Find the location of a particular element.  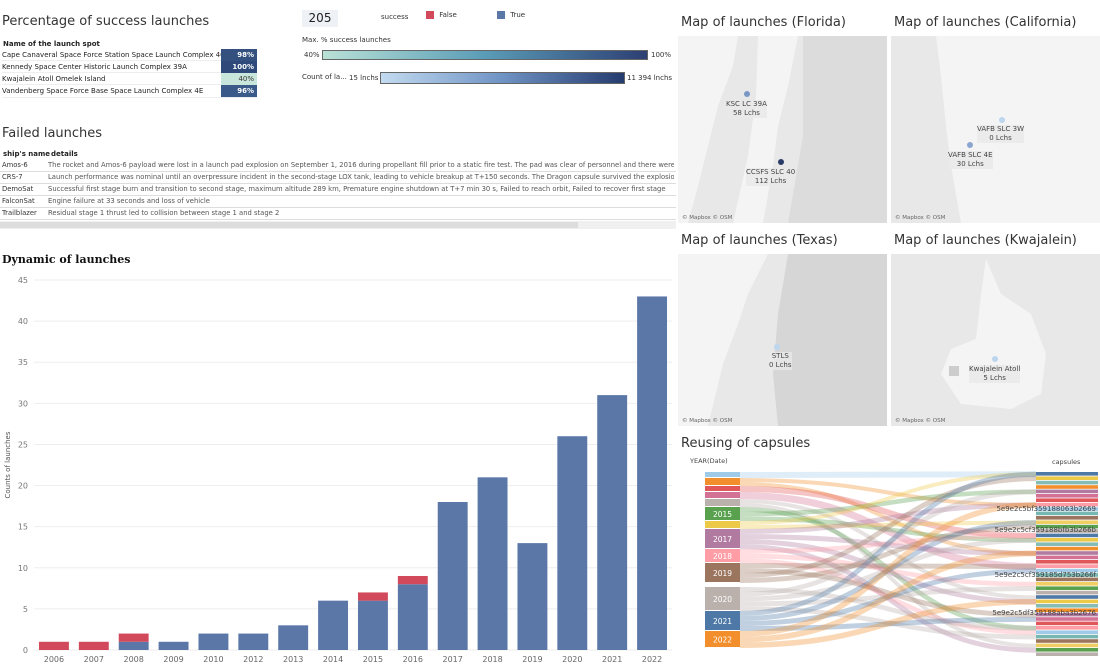

site-dot-stls is located at coordinates (777, 347).